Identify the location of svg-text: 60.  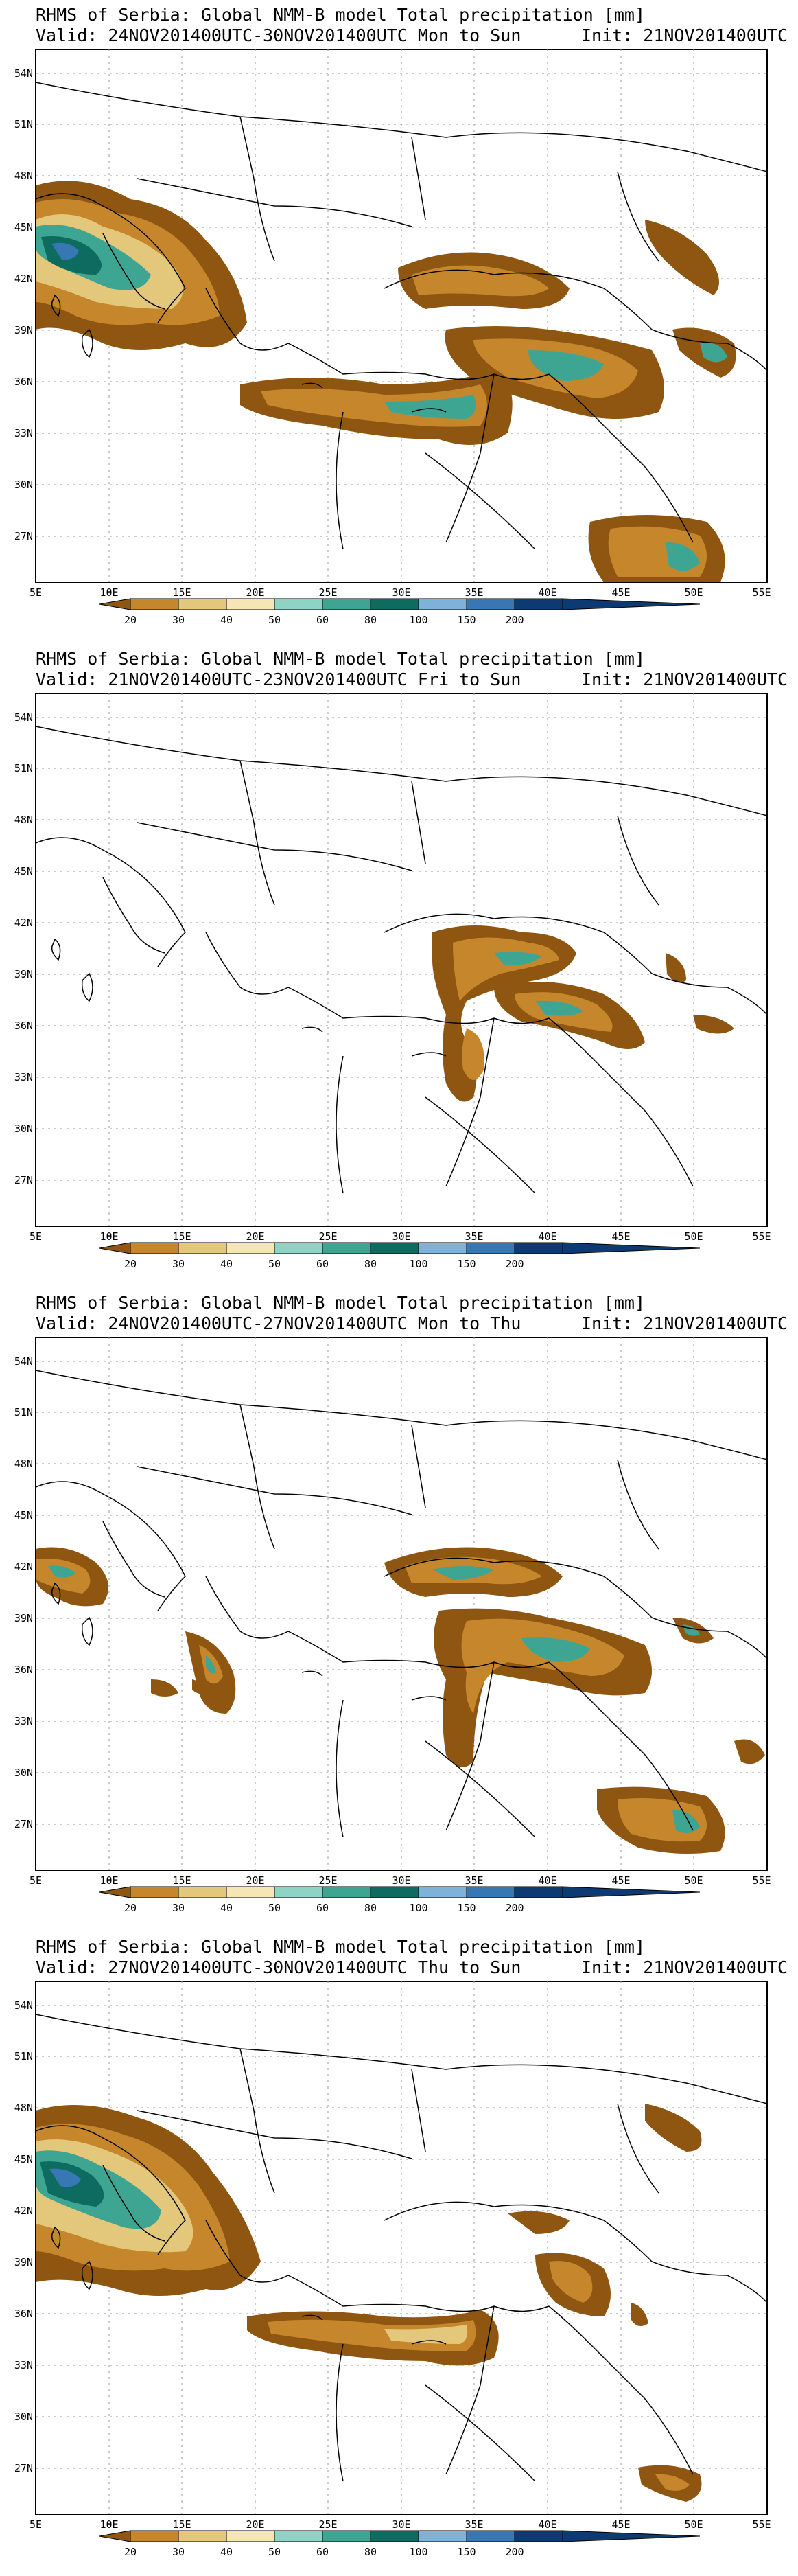
(322, 1264).